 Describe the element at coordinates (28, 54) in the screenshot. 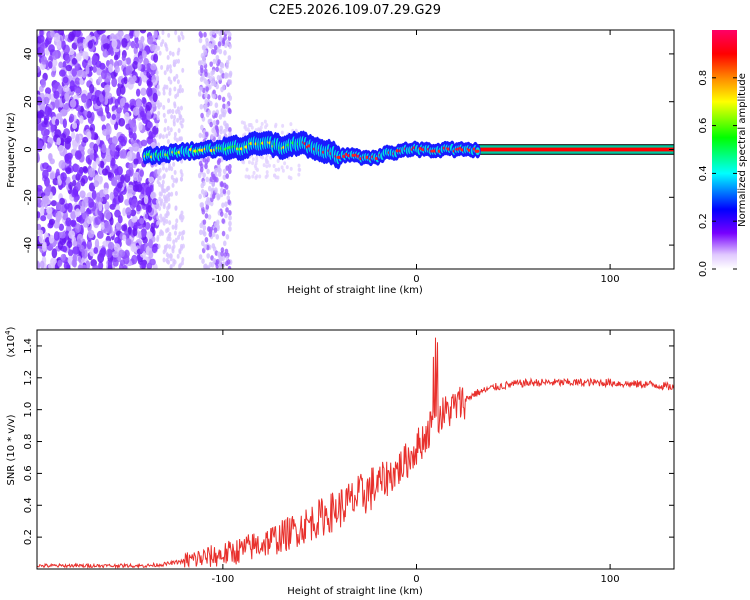

I see `spectrogram-y-tick-label: 40` at that location.